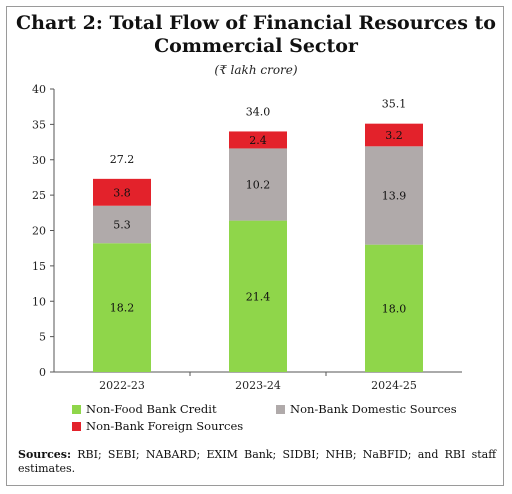  What do you see at coordinates (373, 409) in the screenshot?
I see `legend-label: Non-Bank Domestic Sources` at bounding box center [373, 409].